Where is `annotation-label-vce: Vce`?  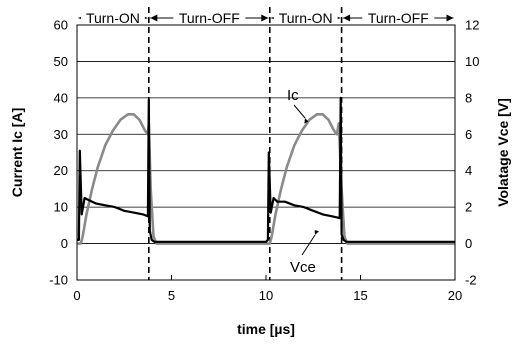 annotation-label-vce: Vce is located at coordinates (303, 267).